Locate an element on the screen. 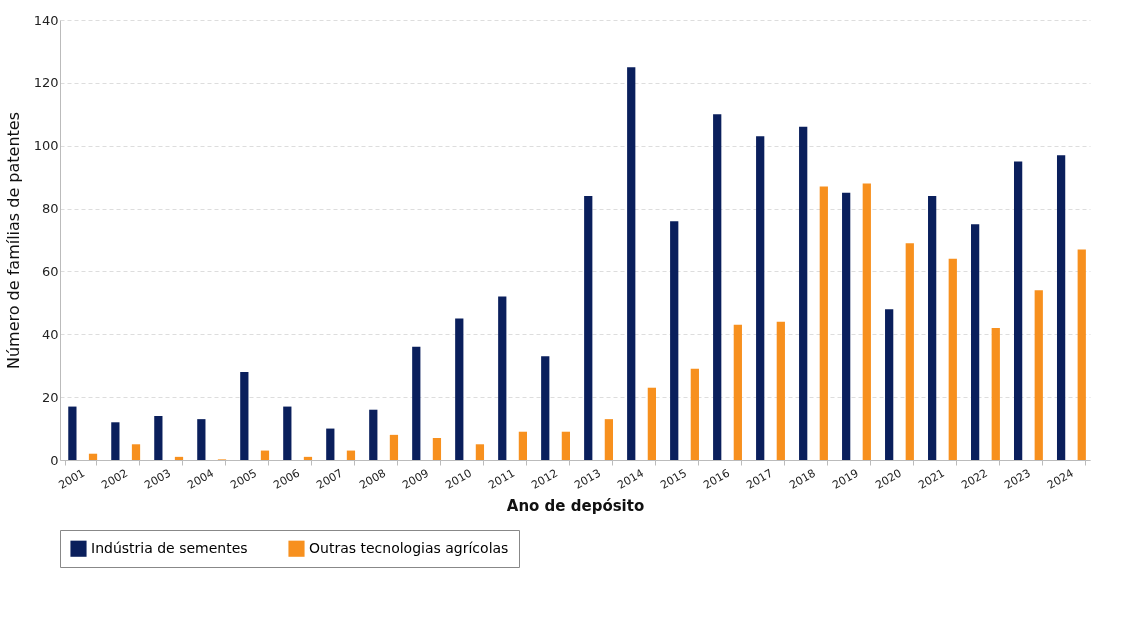 The width and height of the screenshot is (1144, 634). y-tick-label: 80 is located at coordinates (50, 209).